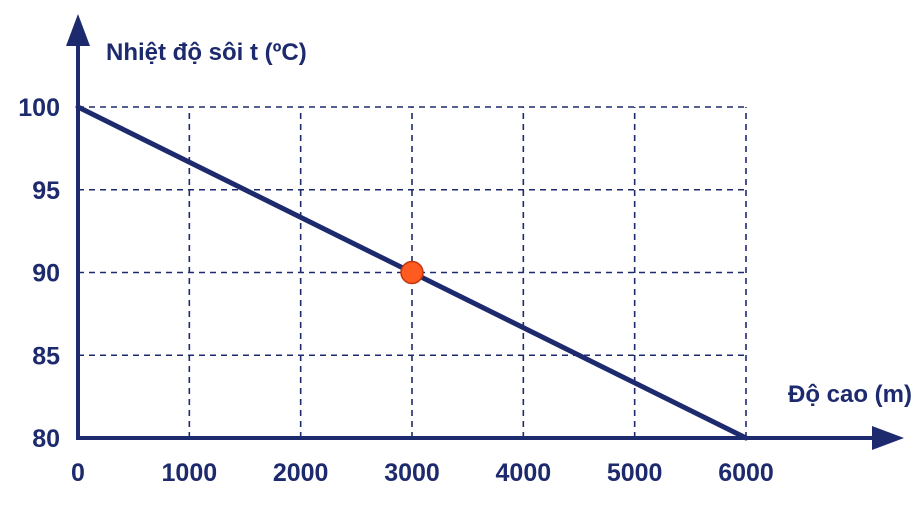 Image resolution: width=924 pixels, height=520 pixels. I want to click on x-axis-arrow-icon, so click(888, 438).